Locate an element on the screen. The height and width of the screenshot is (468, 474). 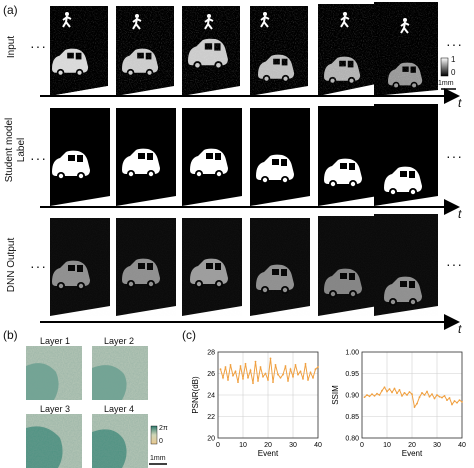
panel-b-label: (b) is located at coordinates (10, 335).